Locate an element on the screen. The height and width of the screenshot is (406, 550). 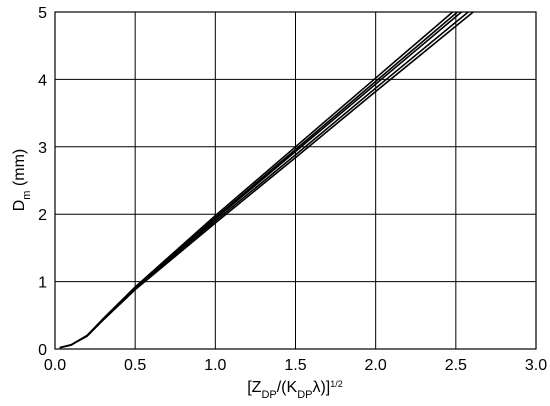
y-tick-label: 0 is located at coordinates (42, 350).